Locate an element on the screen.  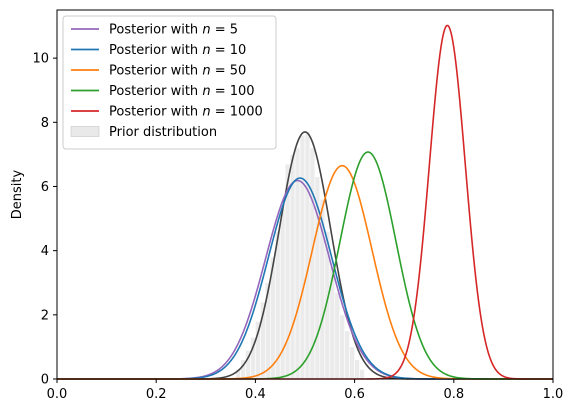
y-tick-label: 2 is located at coordinates (45, 315).